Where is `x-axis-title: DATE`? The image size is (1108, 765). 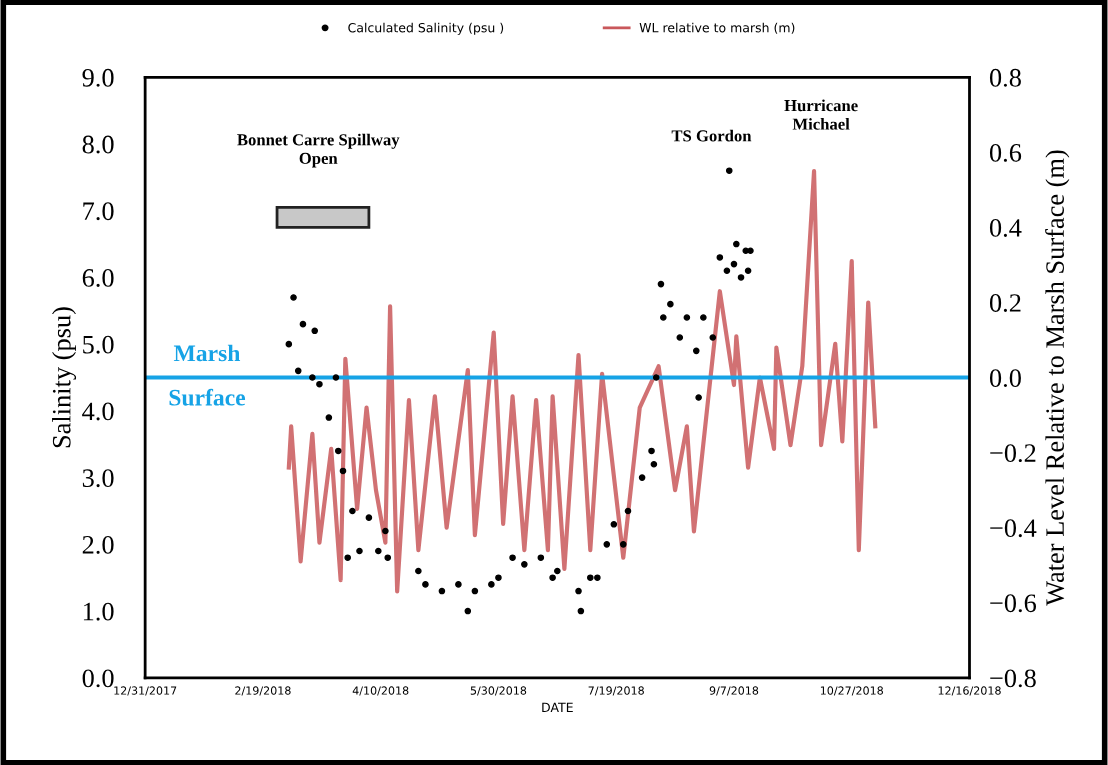
x-axis-title: DATE is located at coordinates (557, 707).